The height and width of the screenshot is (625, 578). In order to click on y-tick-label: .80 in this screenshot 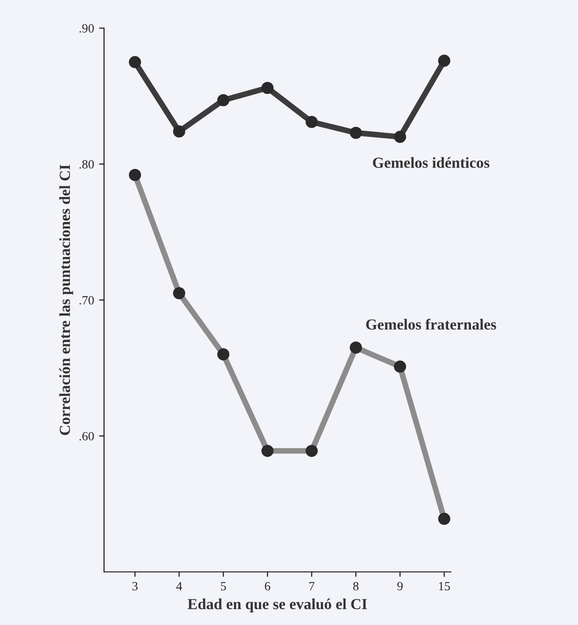, I will do `click(87, 164)`.